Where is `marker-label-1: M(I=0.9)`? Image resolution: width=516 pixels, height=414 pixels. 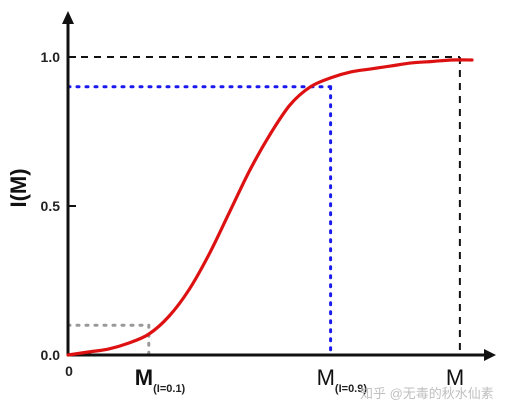
marker-label-1: M(I=0.9) is located at coordinates (342, 380).